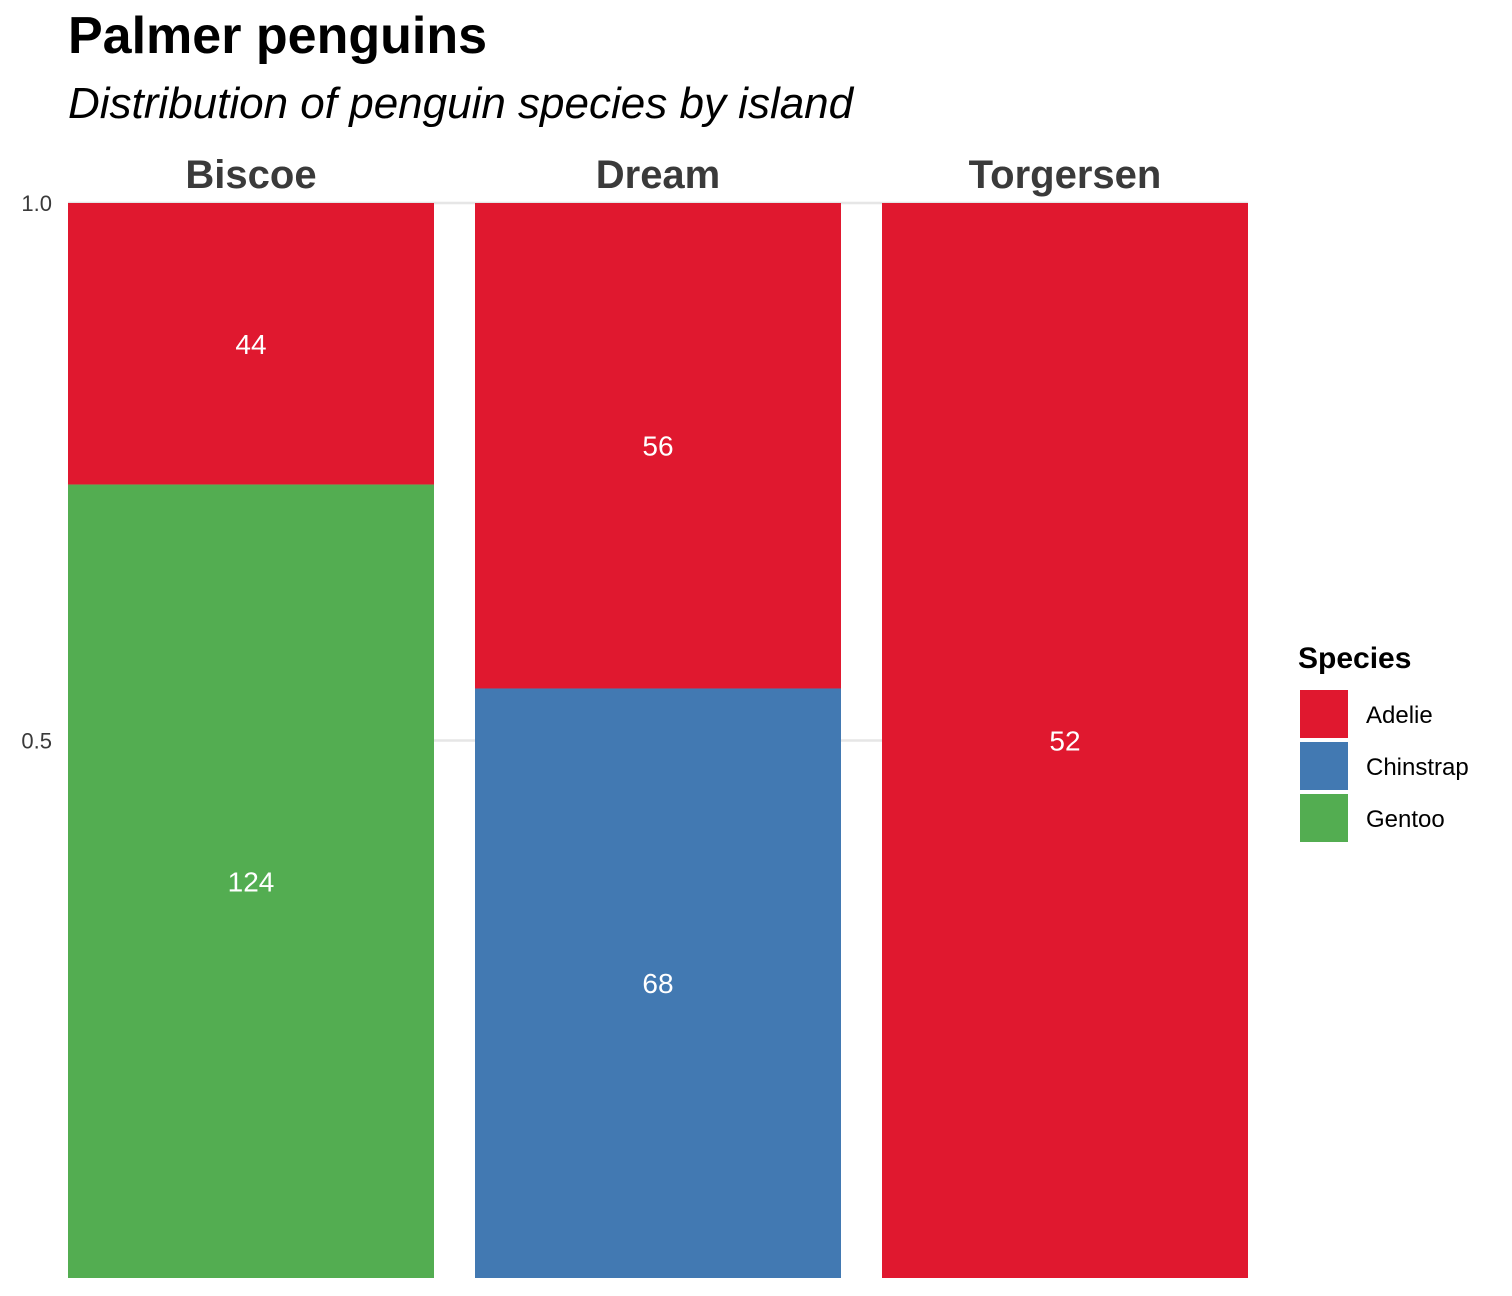  What do you see at coordinates (36, 472) in the screenshot?
I see `y-axis-ticks: 0.5 1.0` at bounding box center [36, 472].